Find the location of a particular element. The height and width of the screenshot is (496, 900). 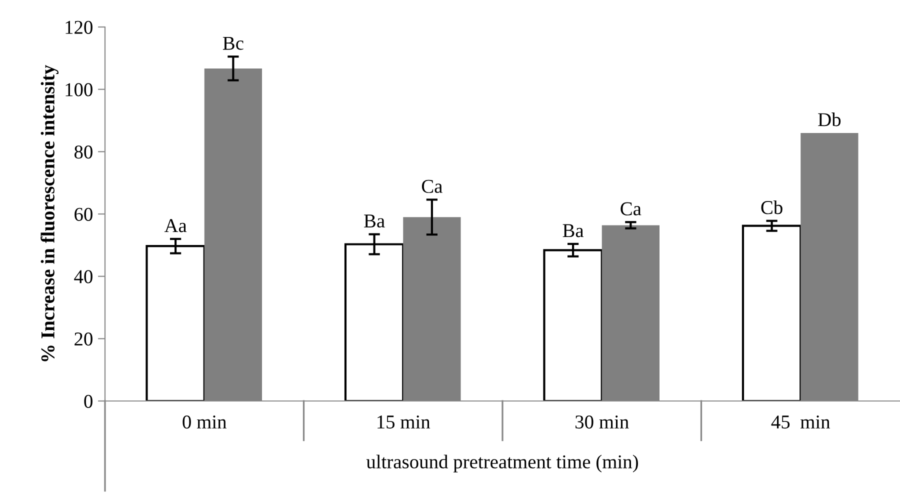

x-axis-title: ultrasound pretreatment time (min) is located at coordinates (502, 463).